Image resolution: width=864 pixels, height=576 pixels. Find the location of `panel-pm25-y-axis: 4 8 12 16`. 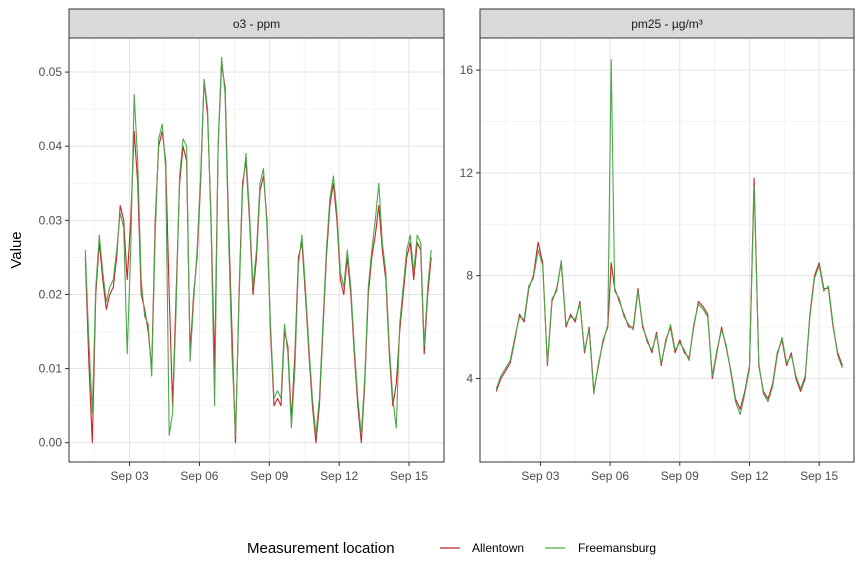

panel-pm25-y-axis: 4 8 12 16 is located at coordinates (470, 224).